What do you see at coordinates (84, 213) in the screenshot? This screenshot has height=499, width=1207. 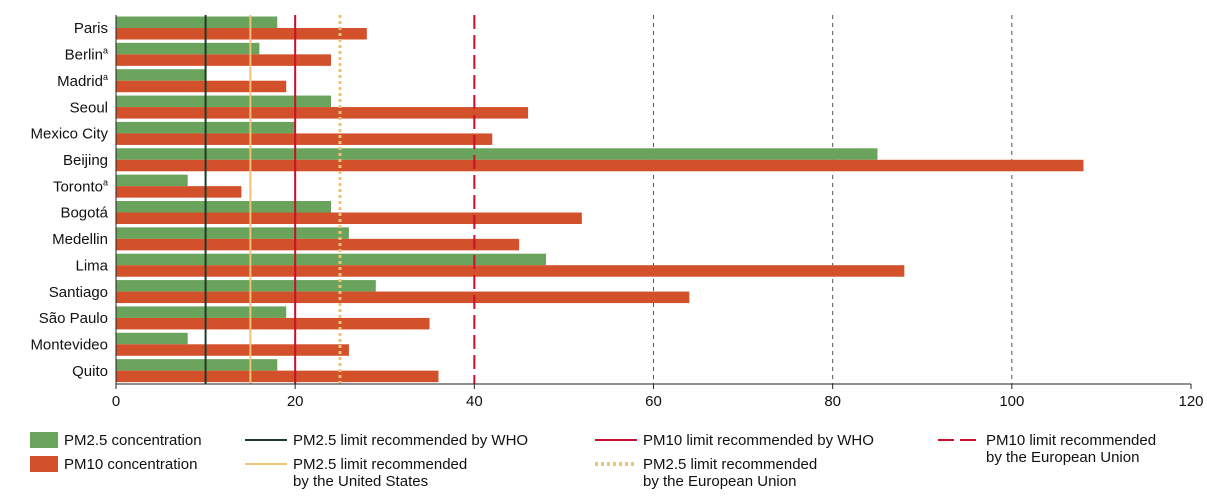 I see `category-label-bogota: Bogotá` at bounding box center [84, 213].